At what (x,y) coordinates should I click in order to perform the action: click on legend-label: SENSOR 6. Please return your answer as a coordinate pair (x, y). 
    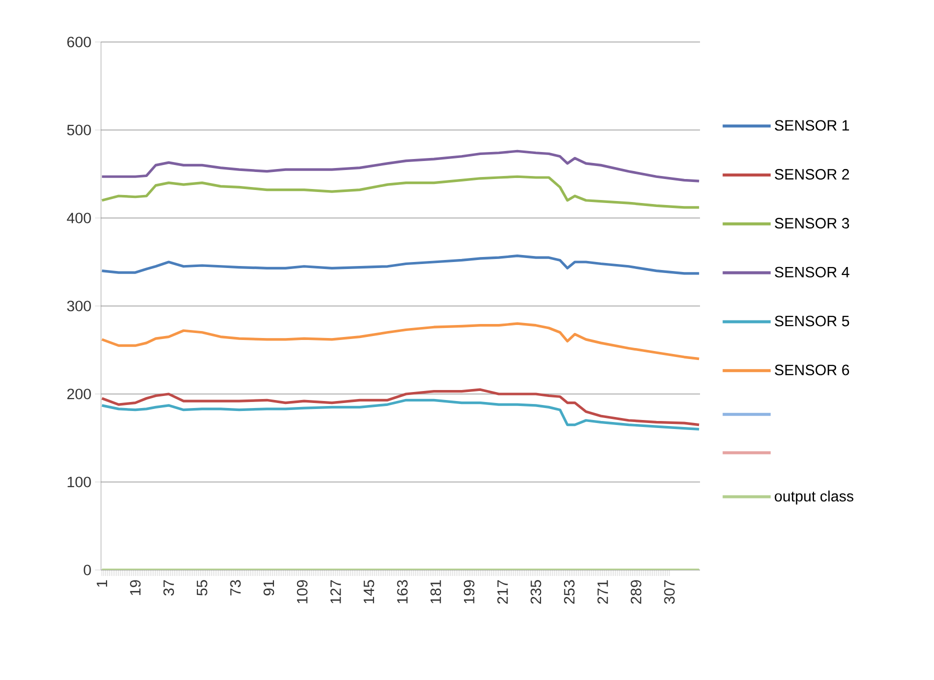
    Looking at the image, I should click on (812, 370).